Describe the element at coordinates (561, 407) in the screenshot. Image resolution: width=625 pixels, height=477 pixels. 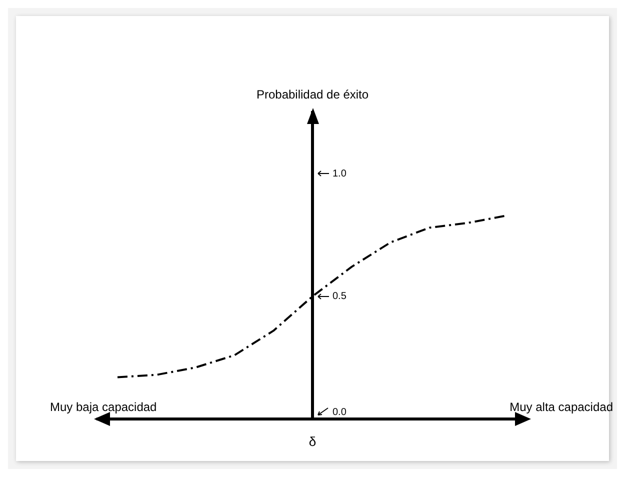
I see `annotation: Muy alta capacidad` at that location.